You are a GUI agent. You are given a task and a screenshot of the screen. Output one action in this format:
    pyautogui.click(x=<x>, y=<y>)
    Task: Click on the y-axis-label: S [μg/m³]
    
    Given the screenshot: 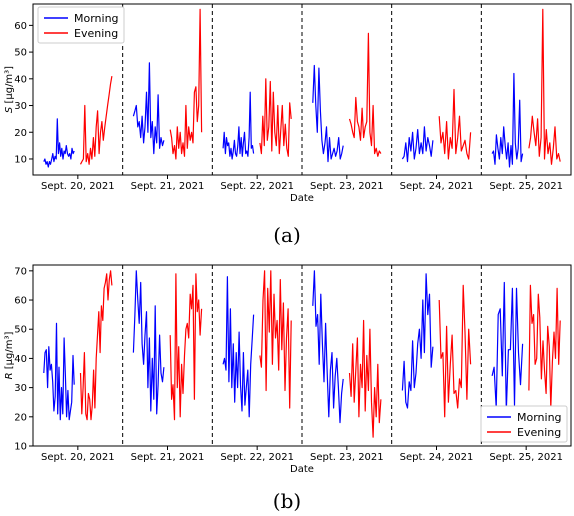 What is the action you would take?
    pyautogui.click(x=9, y=89)
    